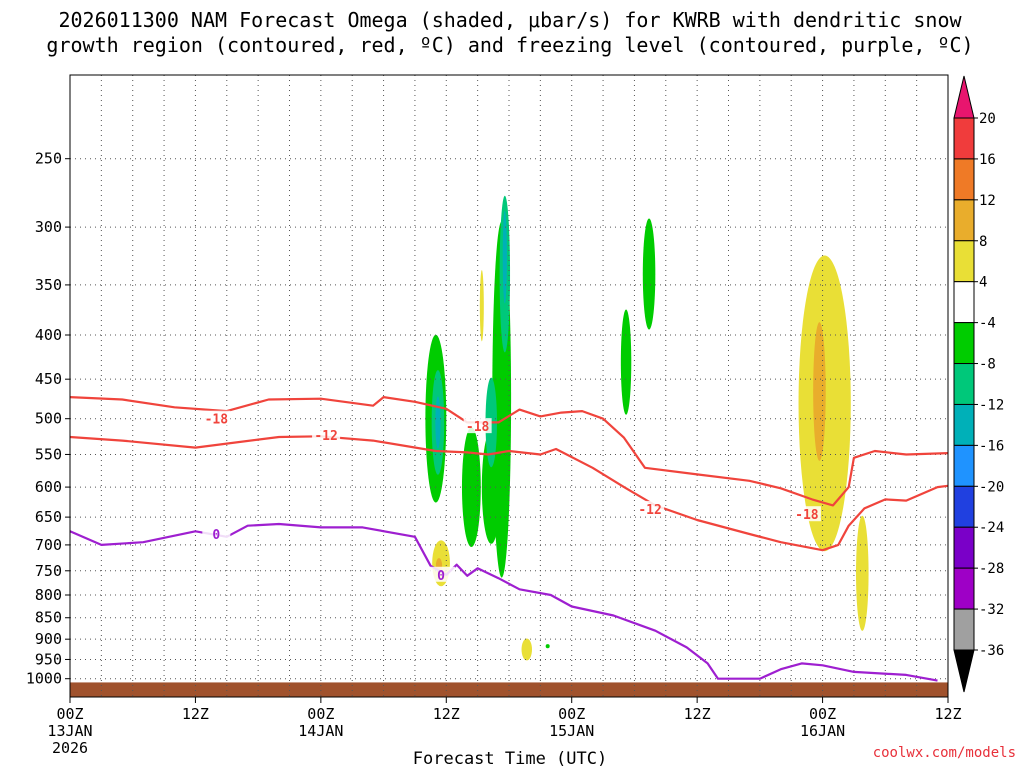 The image size is (1024, 768). Describe the element at coordinates (48, 227) in the screenshot. I see `y-tick-label: 300` at that location.